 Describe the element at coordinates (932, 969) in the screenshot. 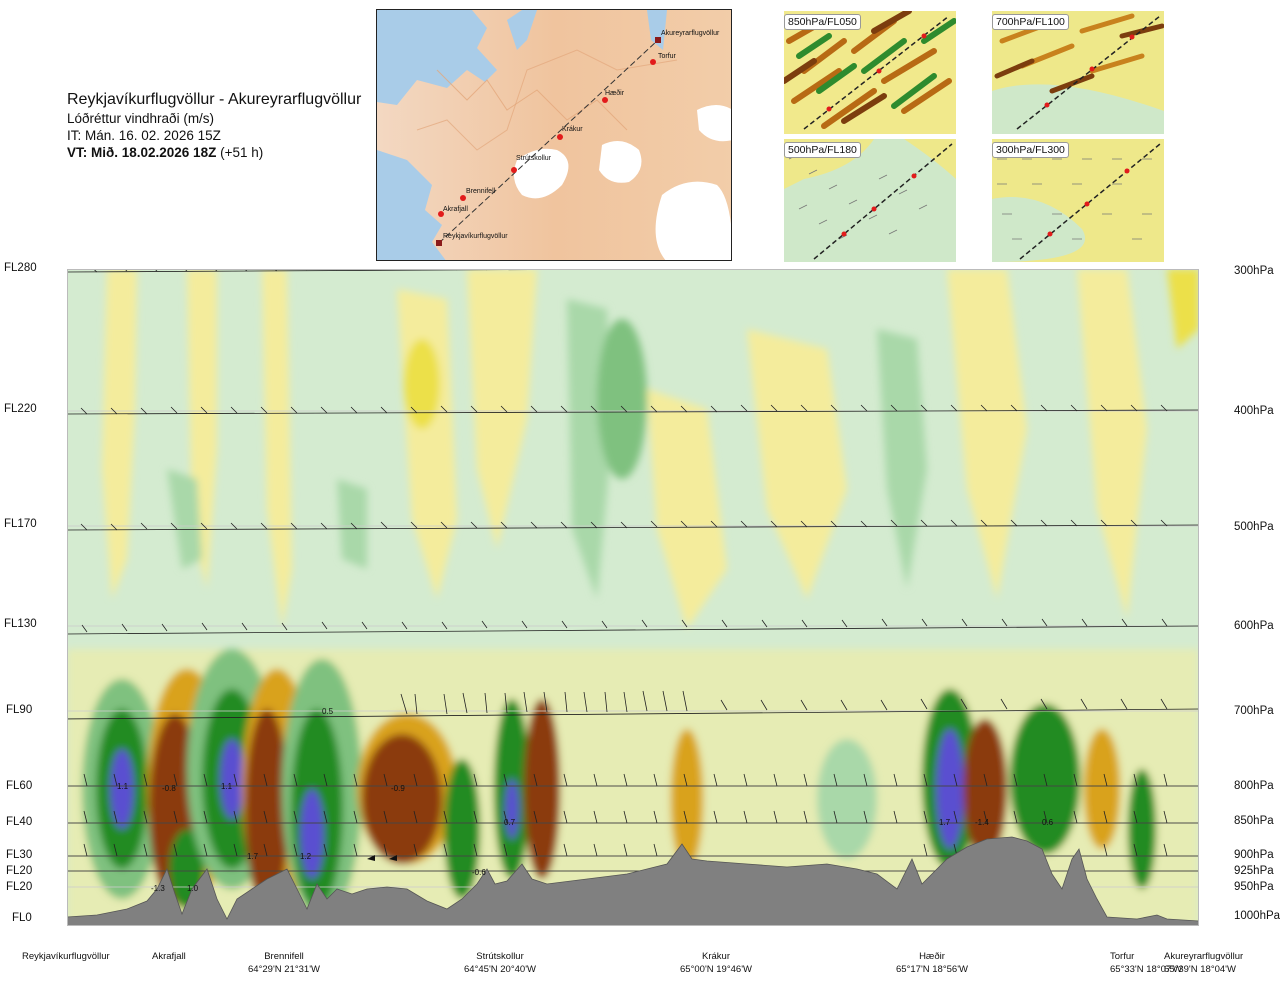

I see `station-coords: 65°17'N 18°56'W` at that location.